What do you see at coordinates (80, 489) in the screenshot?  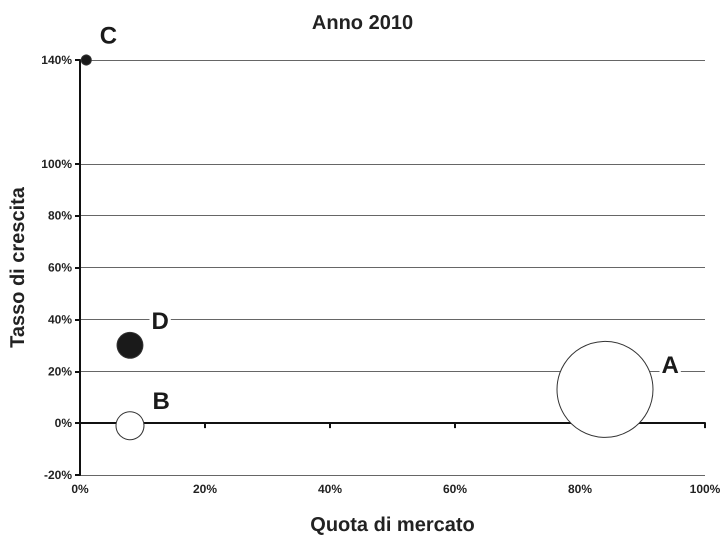 I see `x-tick-label: 0%` at bounding box center [80, 489].